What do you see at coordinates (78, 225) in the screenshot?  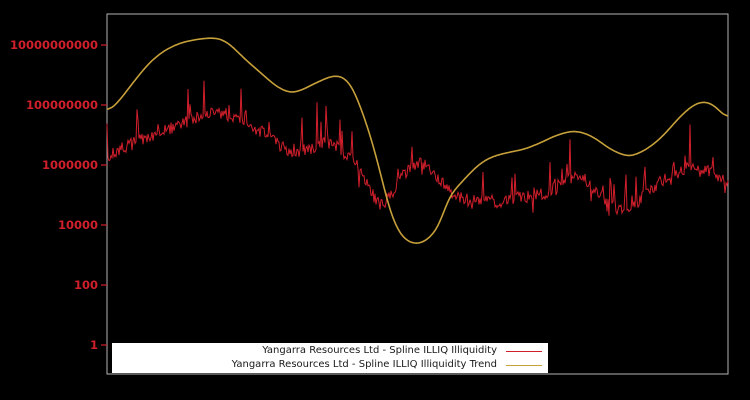 I see `y-tick-label: 10000` at bounding box center [78, 225].